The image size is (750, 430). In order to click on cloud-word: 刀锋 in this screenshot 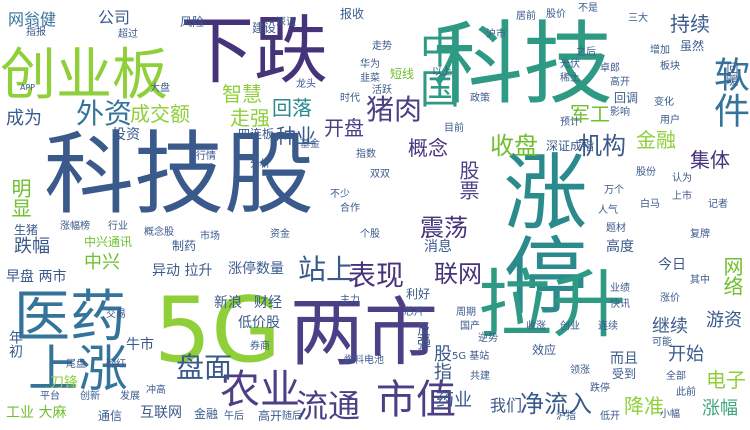, I will do `click(64, 383)`.